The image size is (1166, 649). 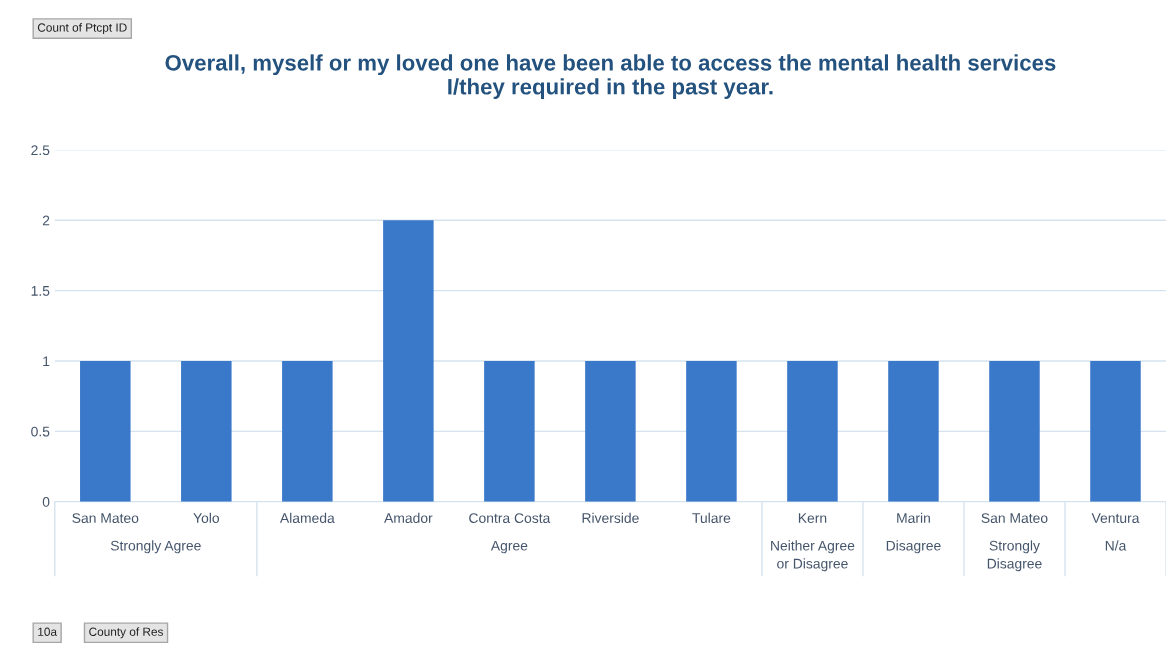 What do you see at coordinates (812, 518) in the screenshot?
I see `x-tick-label: Kern` at bounding box center [812, 518].